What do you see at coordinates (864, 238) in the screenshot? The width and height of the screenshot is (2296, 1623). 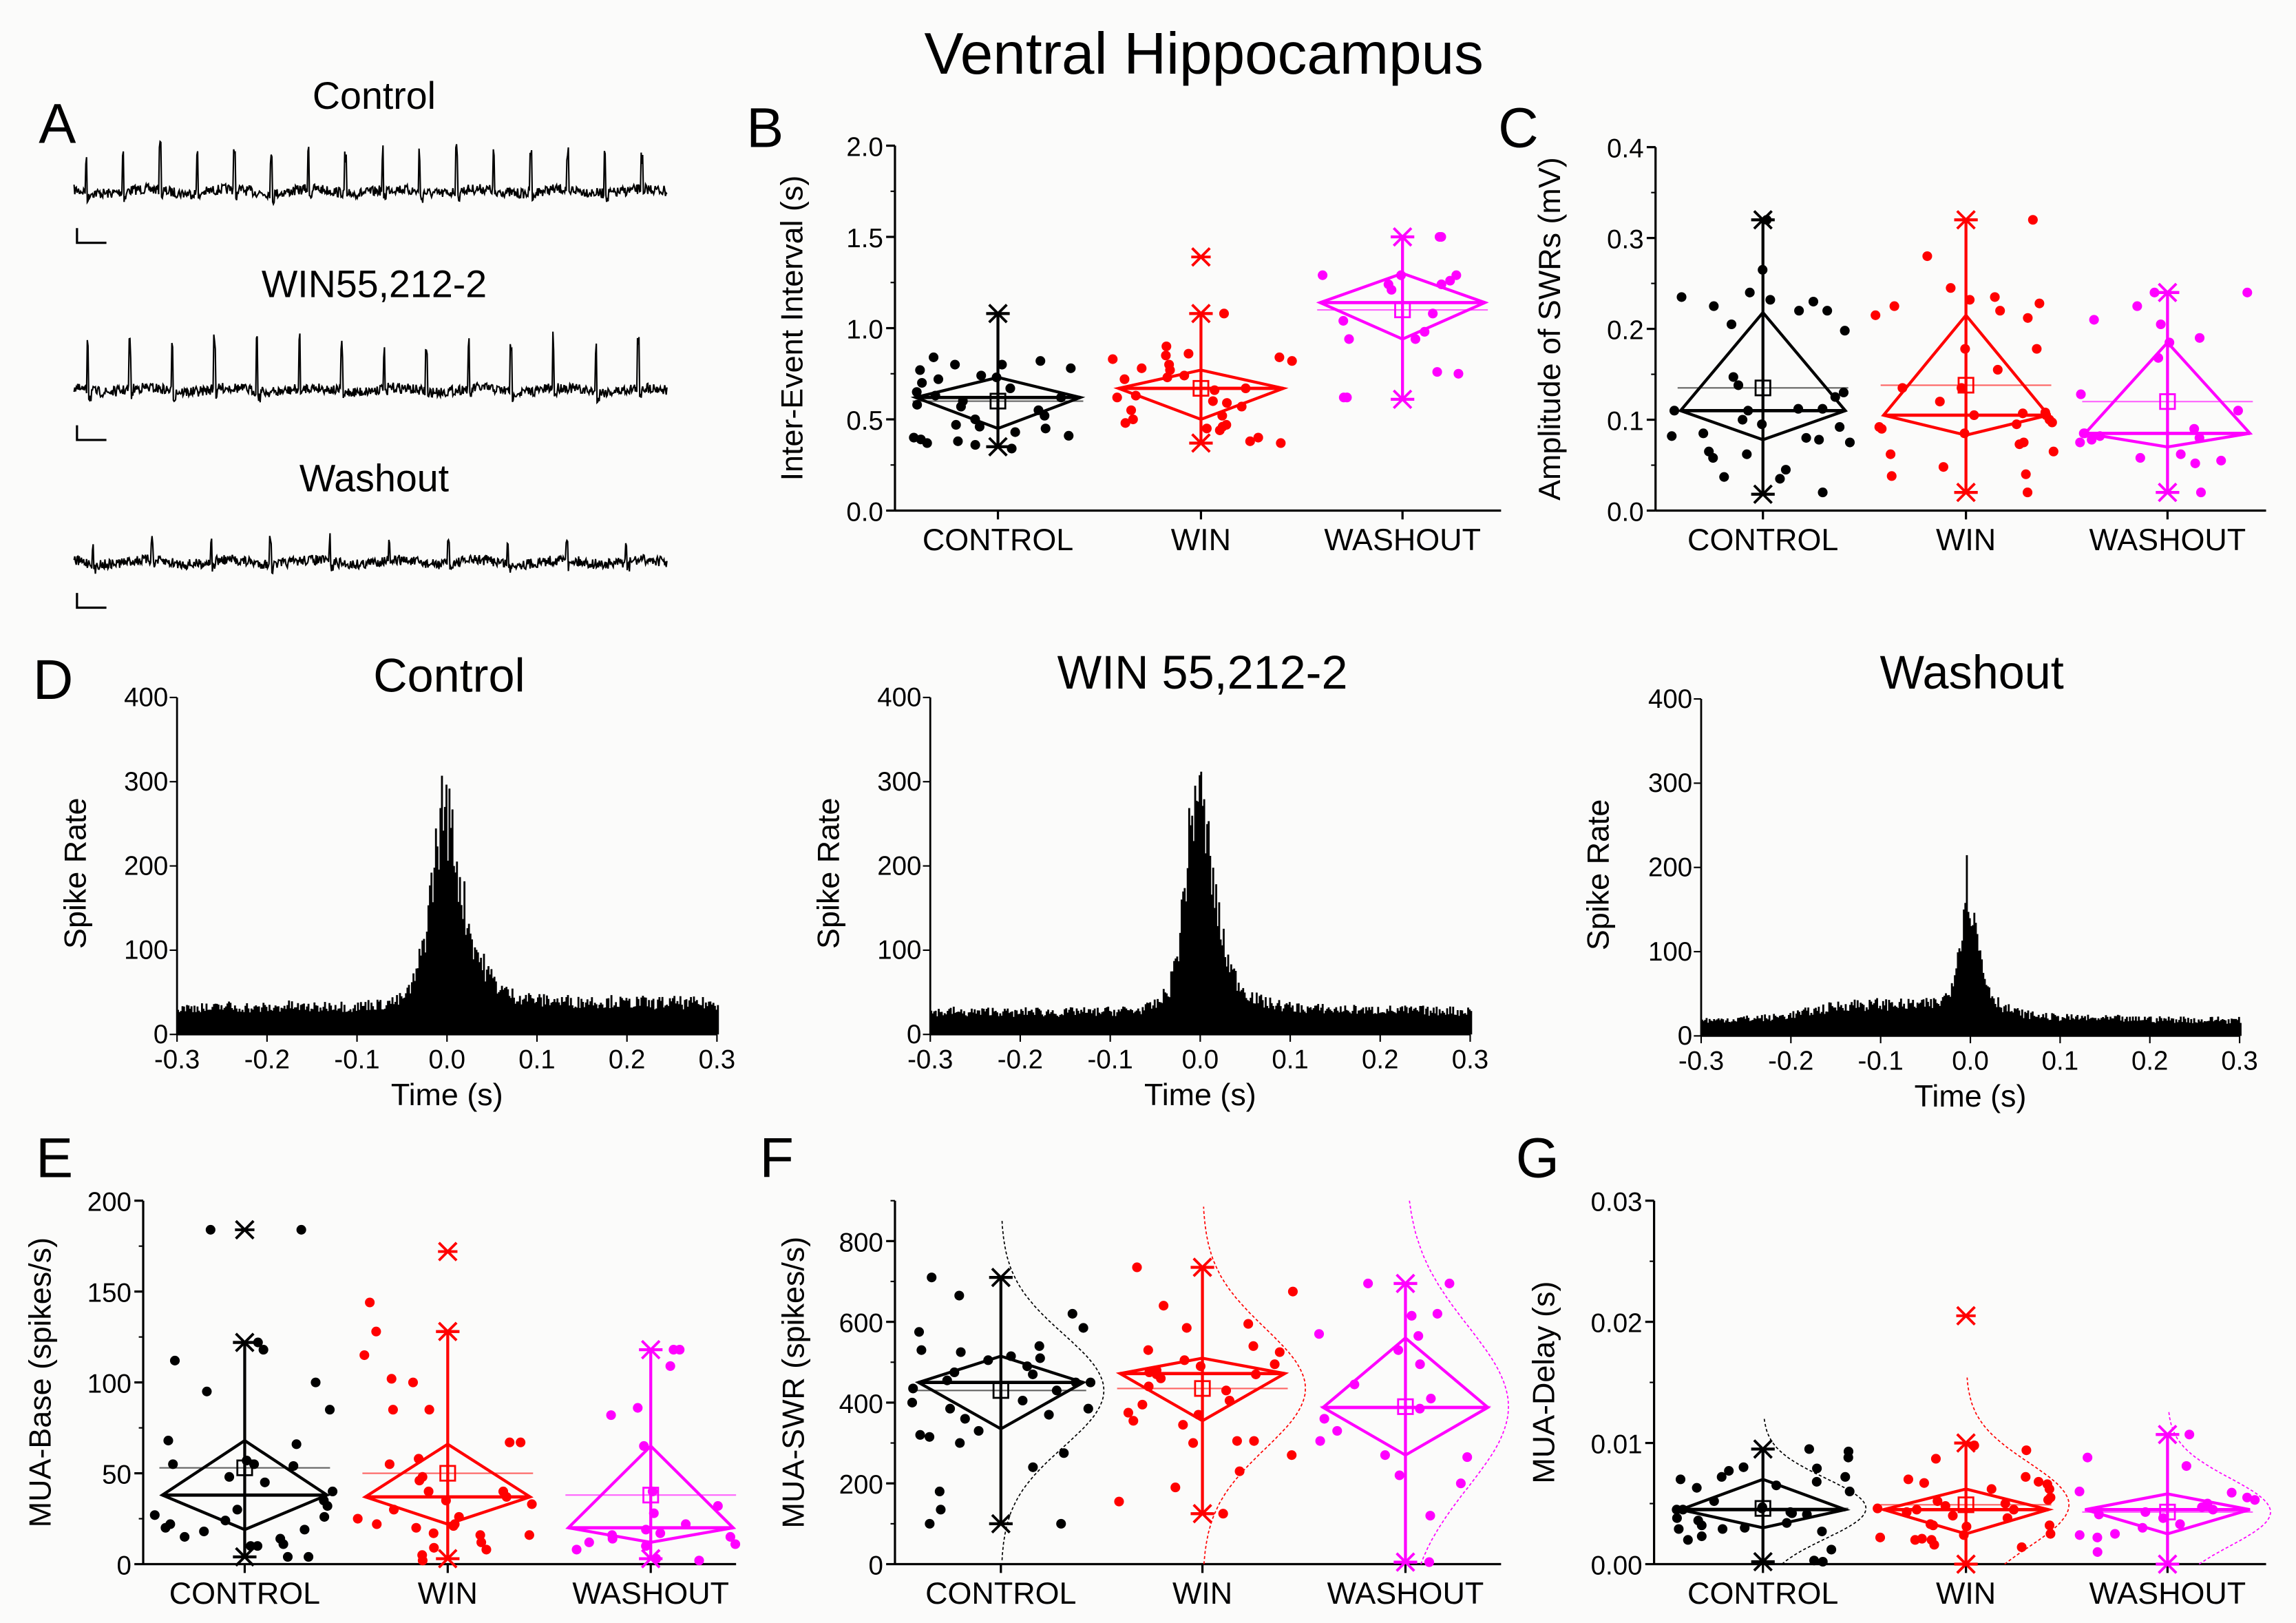 I see `y-tick-label: 1.5` at bounding box center [864, 238].